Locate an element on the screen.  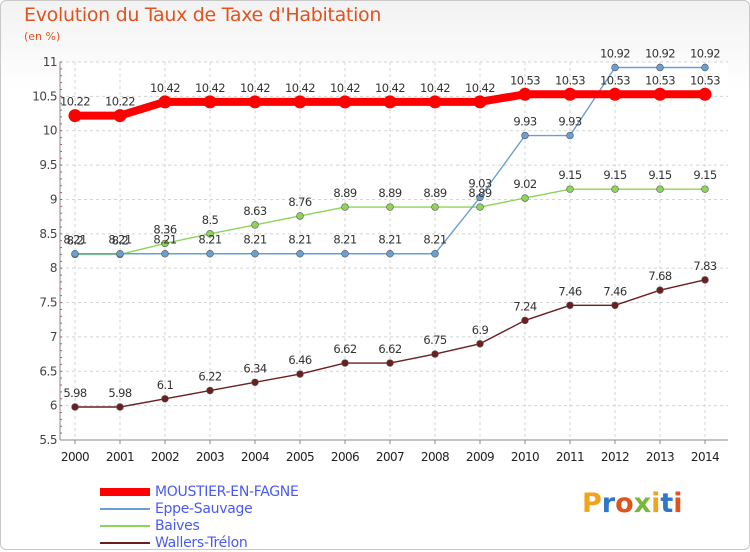
y-tick-label: 9 is located at coordinates (53, 199).